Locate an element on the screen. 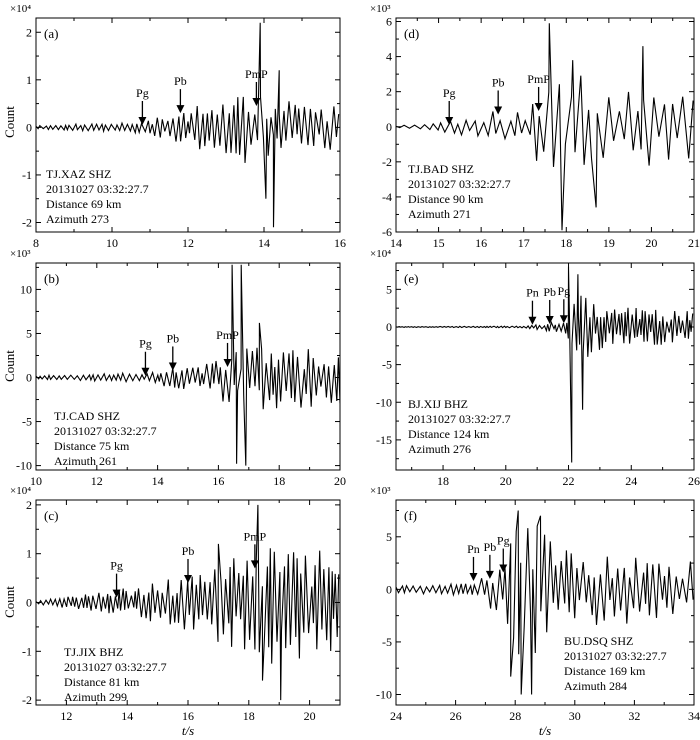 Image resolution: width=700 pixels, height=740 pixels. x-axis-label-right: t/s is located at coordinates (545, 730).